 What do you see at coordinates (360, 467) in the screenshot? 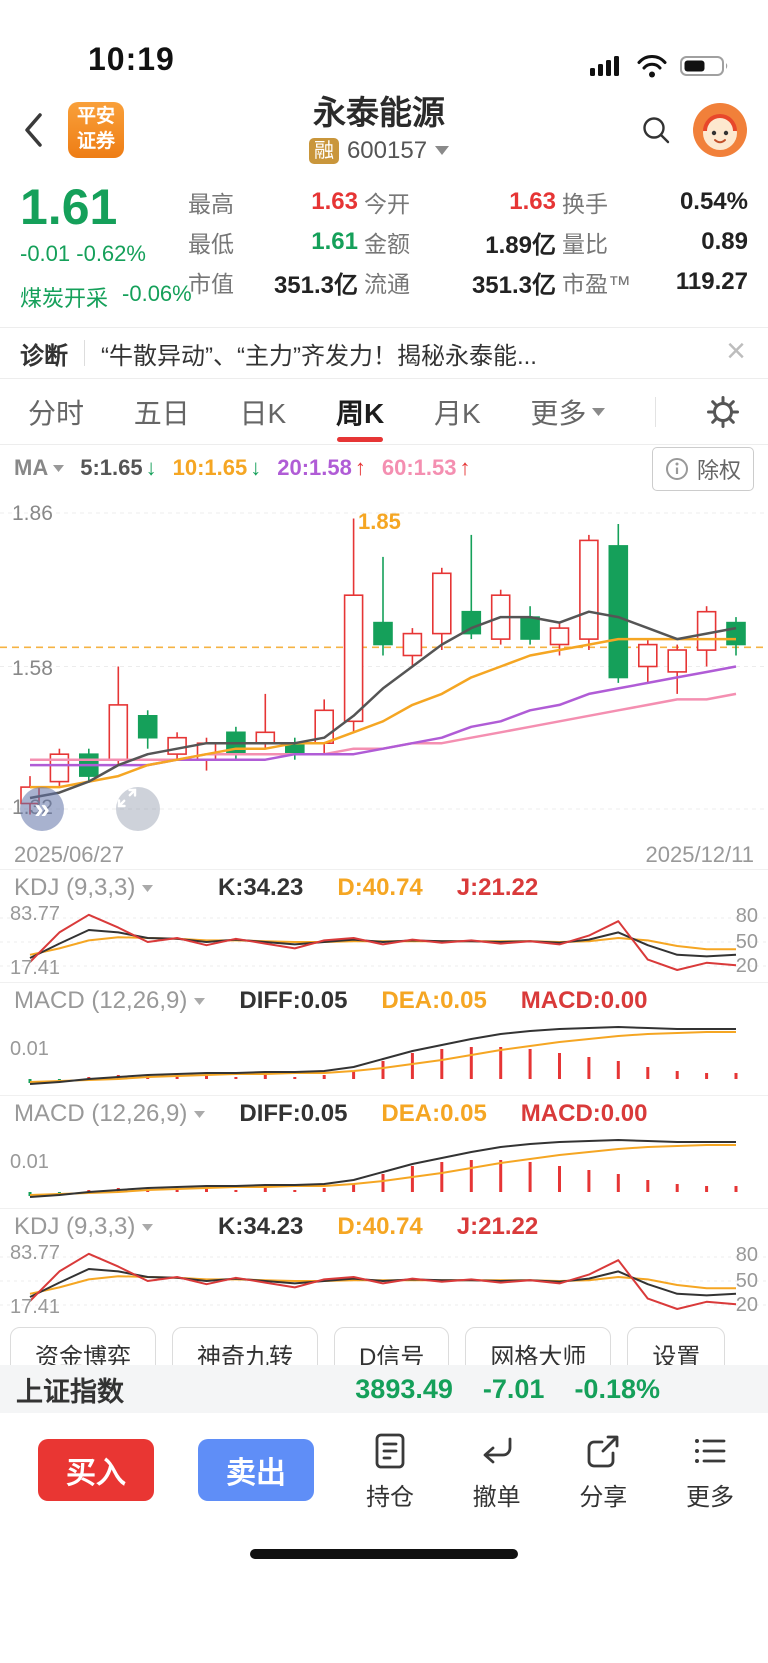
I see `arrow-up-icon: ↑` at bounding box center [360, 467].